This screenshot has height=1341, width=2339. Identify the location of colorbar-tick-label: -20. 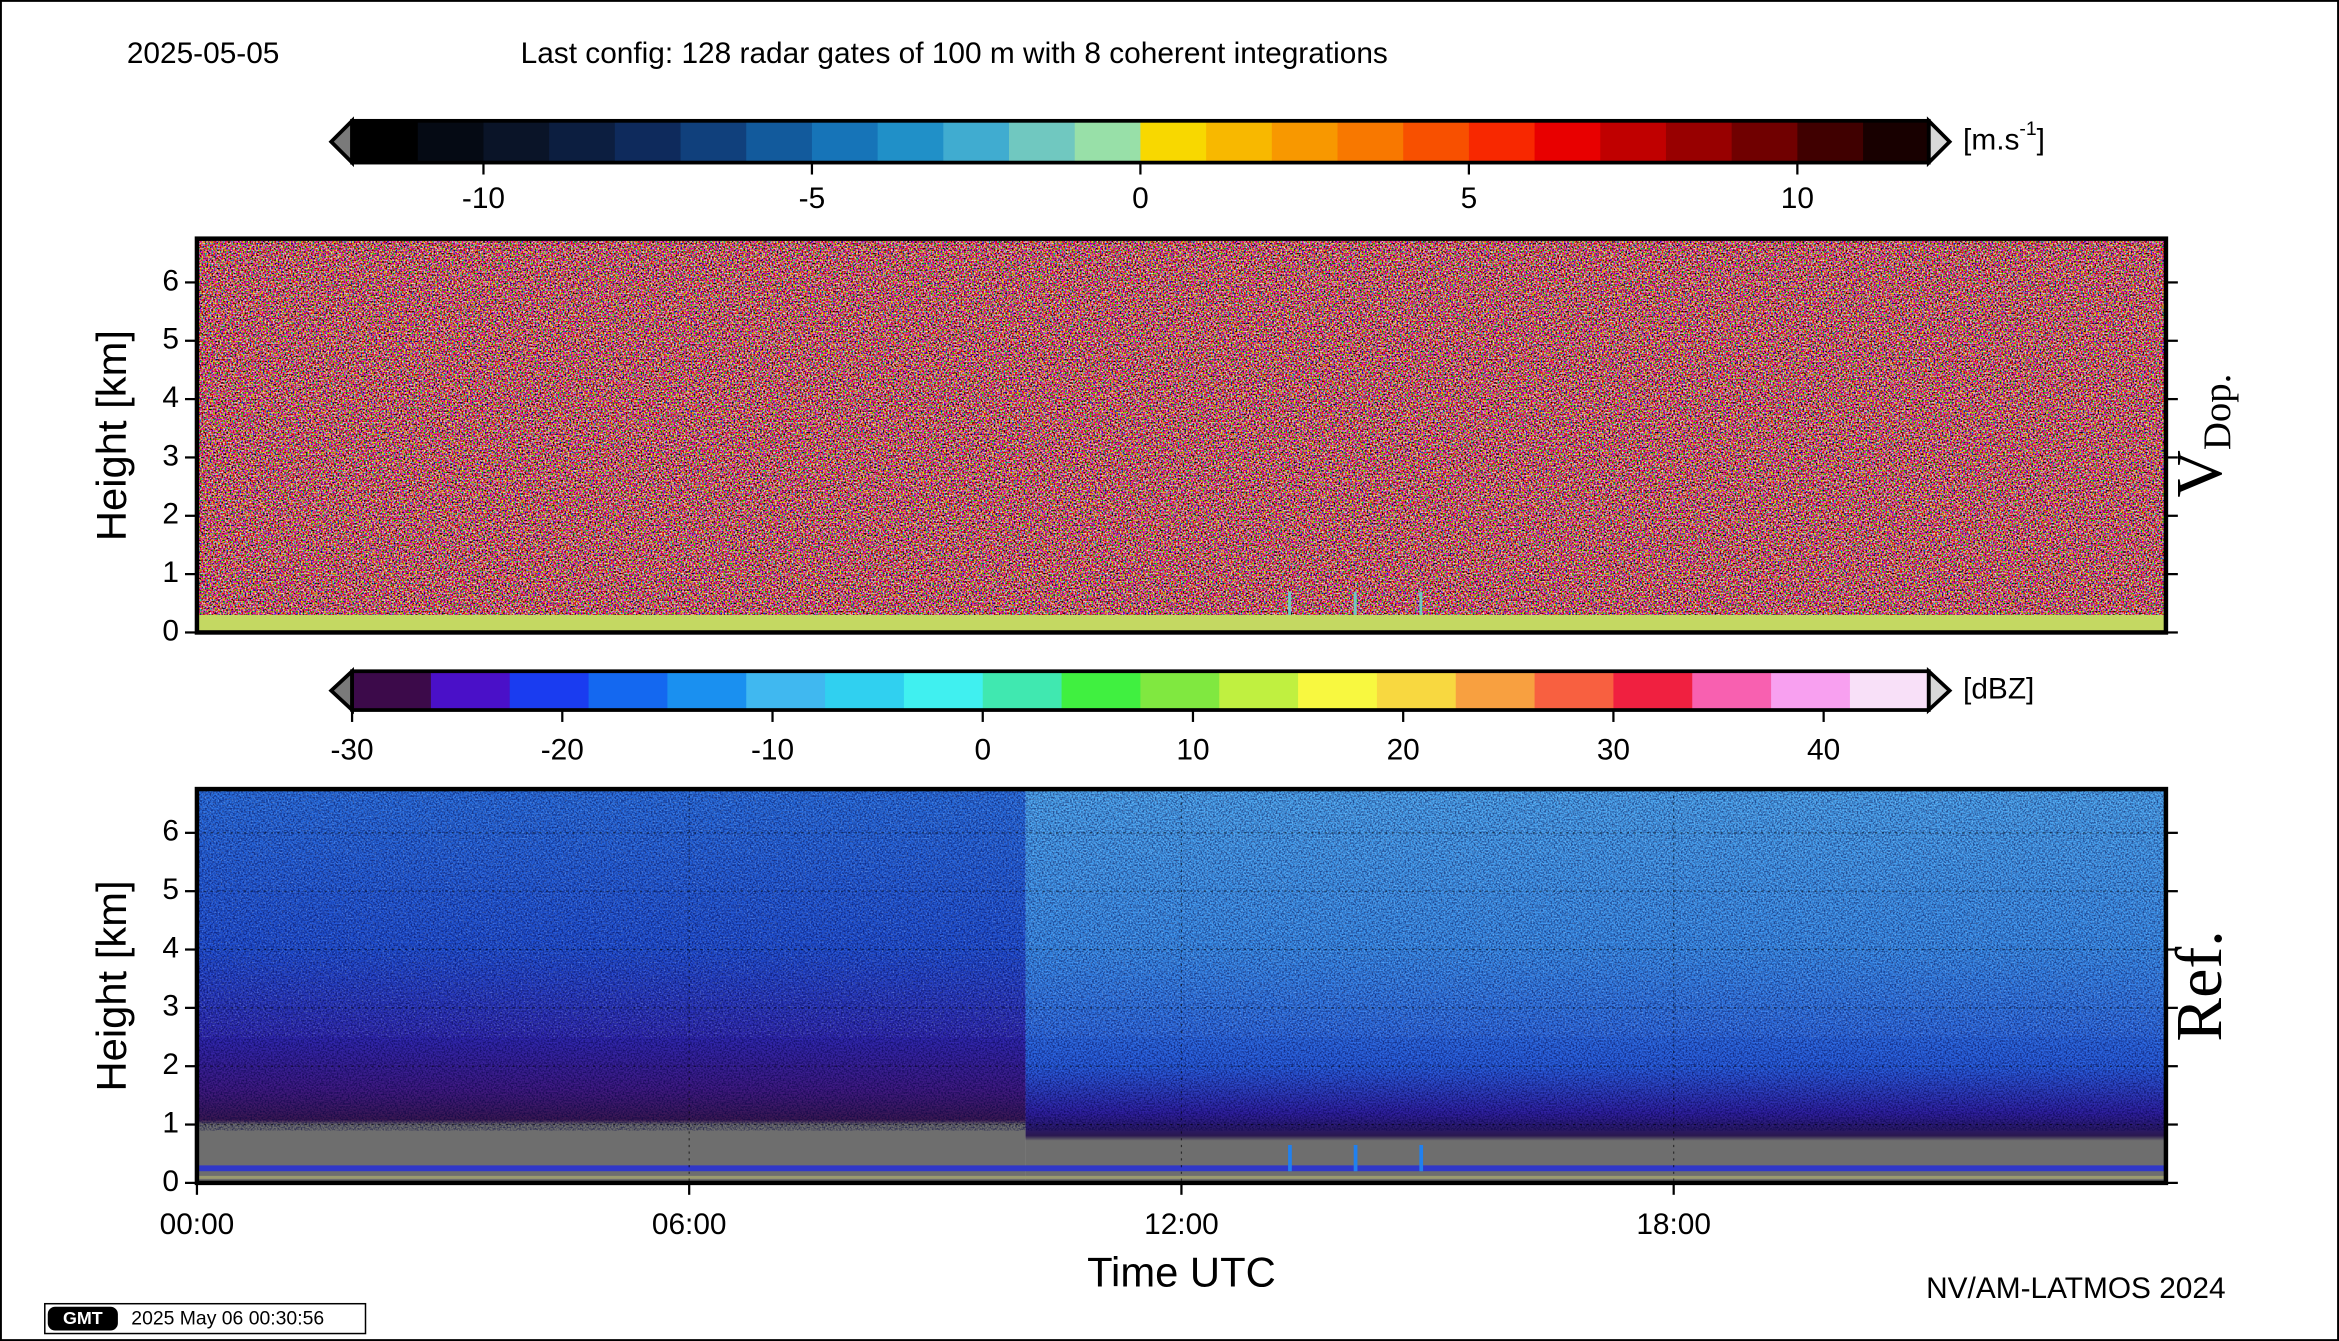
(562, 750).